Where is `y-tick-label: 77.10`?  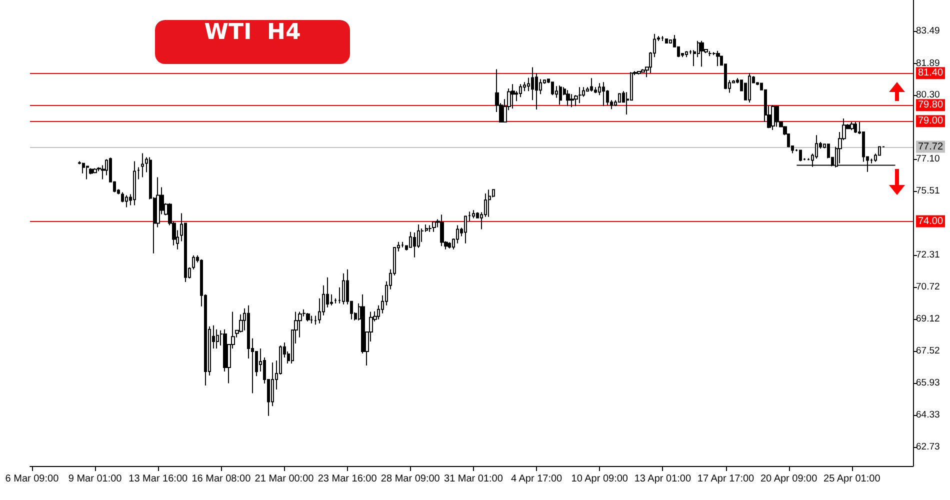 y-tick-label: 77.10 is located at coordinates (928, 159).